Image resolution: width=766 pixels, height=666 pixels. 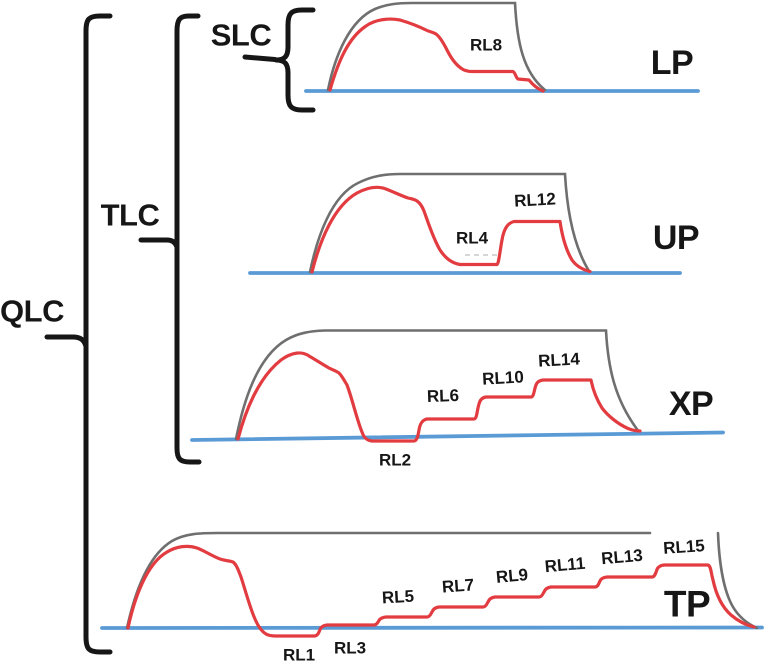 What do you see at coordinates (684, 547) in the screenshot?
I see `rl15-label: RL15` at bounding box center [684, 547].